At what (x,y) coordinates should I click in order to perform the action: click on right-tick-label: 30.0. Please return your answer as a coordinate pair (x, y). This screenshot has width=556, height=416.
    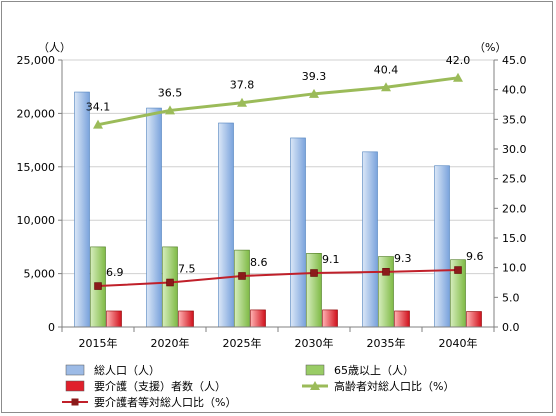
    Looking at the image, I should click on (514, 149).